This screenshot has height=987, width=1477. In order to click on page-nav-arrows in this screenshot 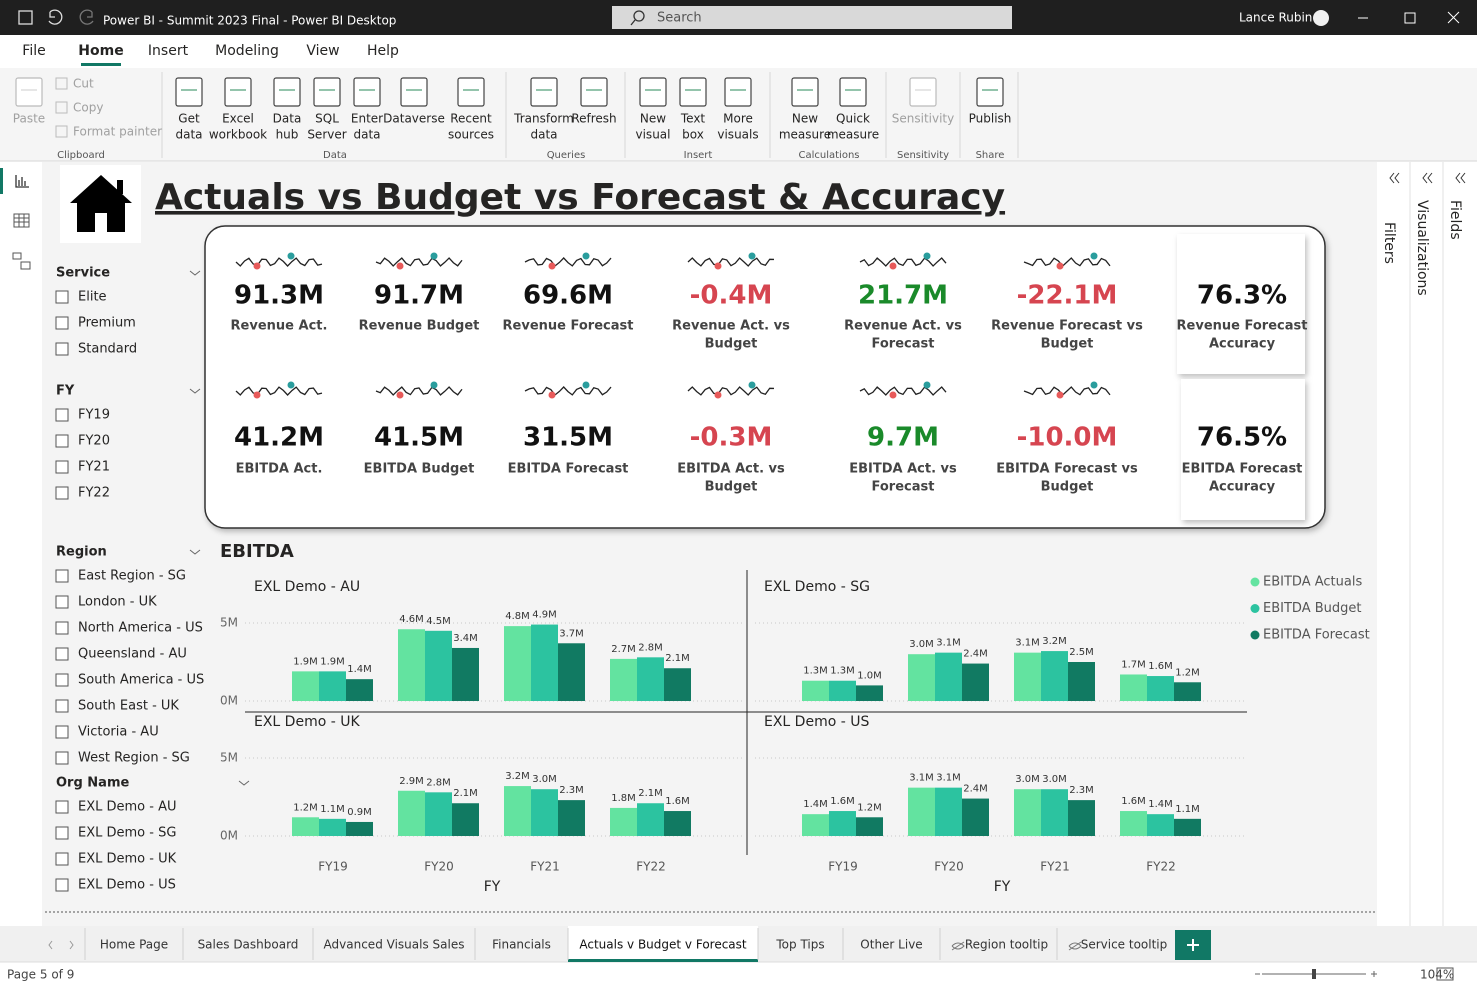, I will do `click(61, 945)`.